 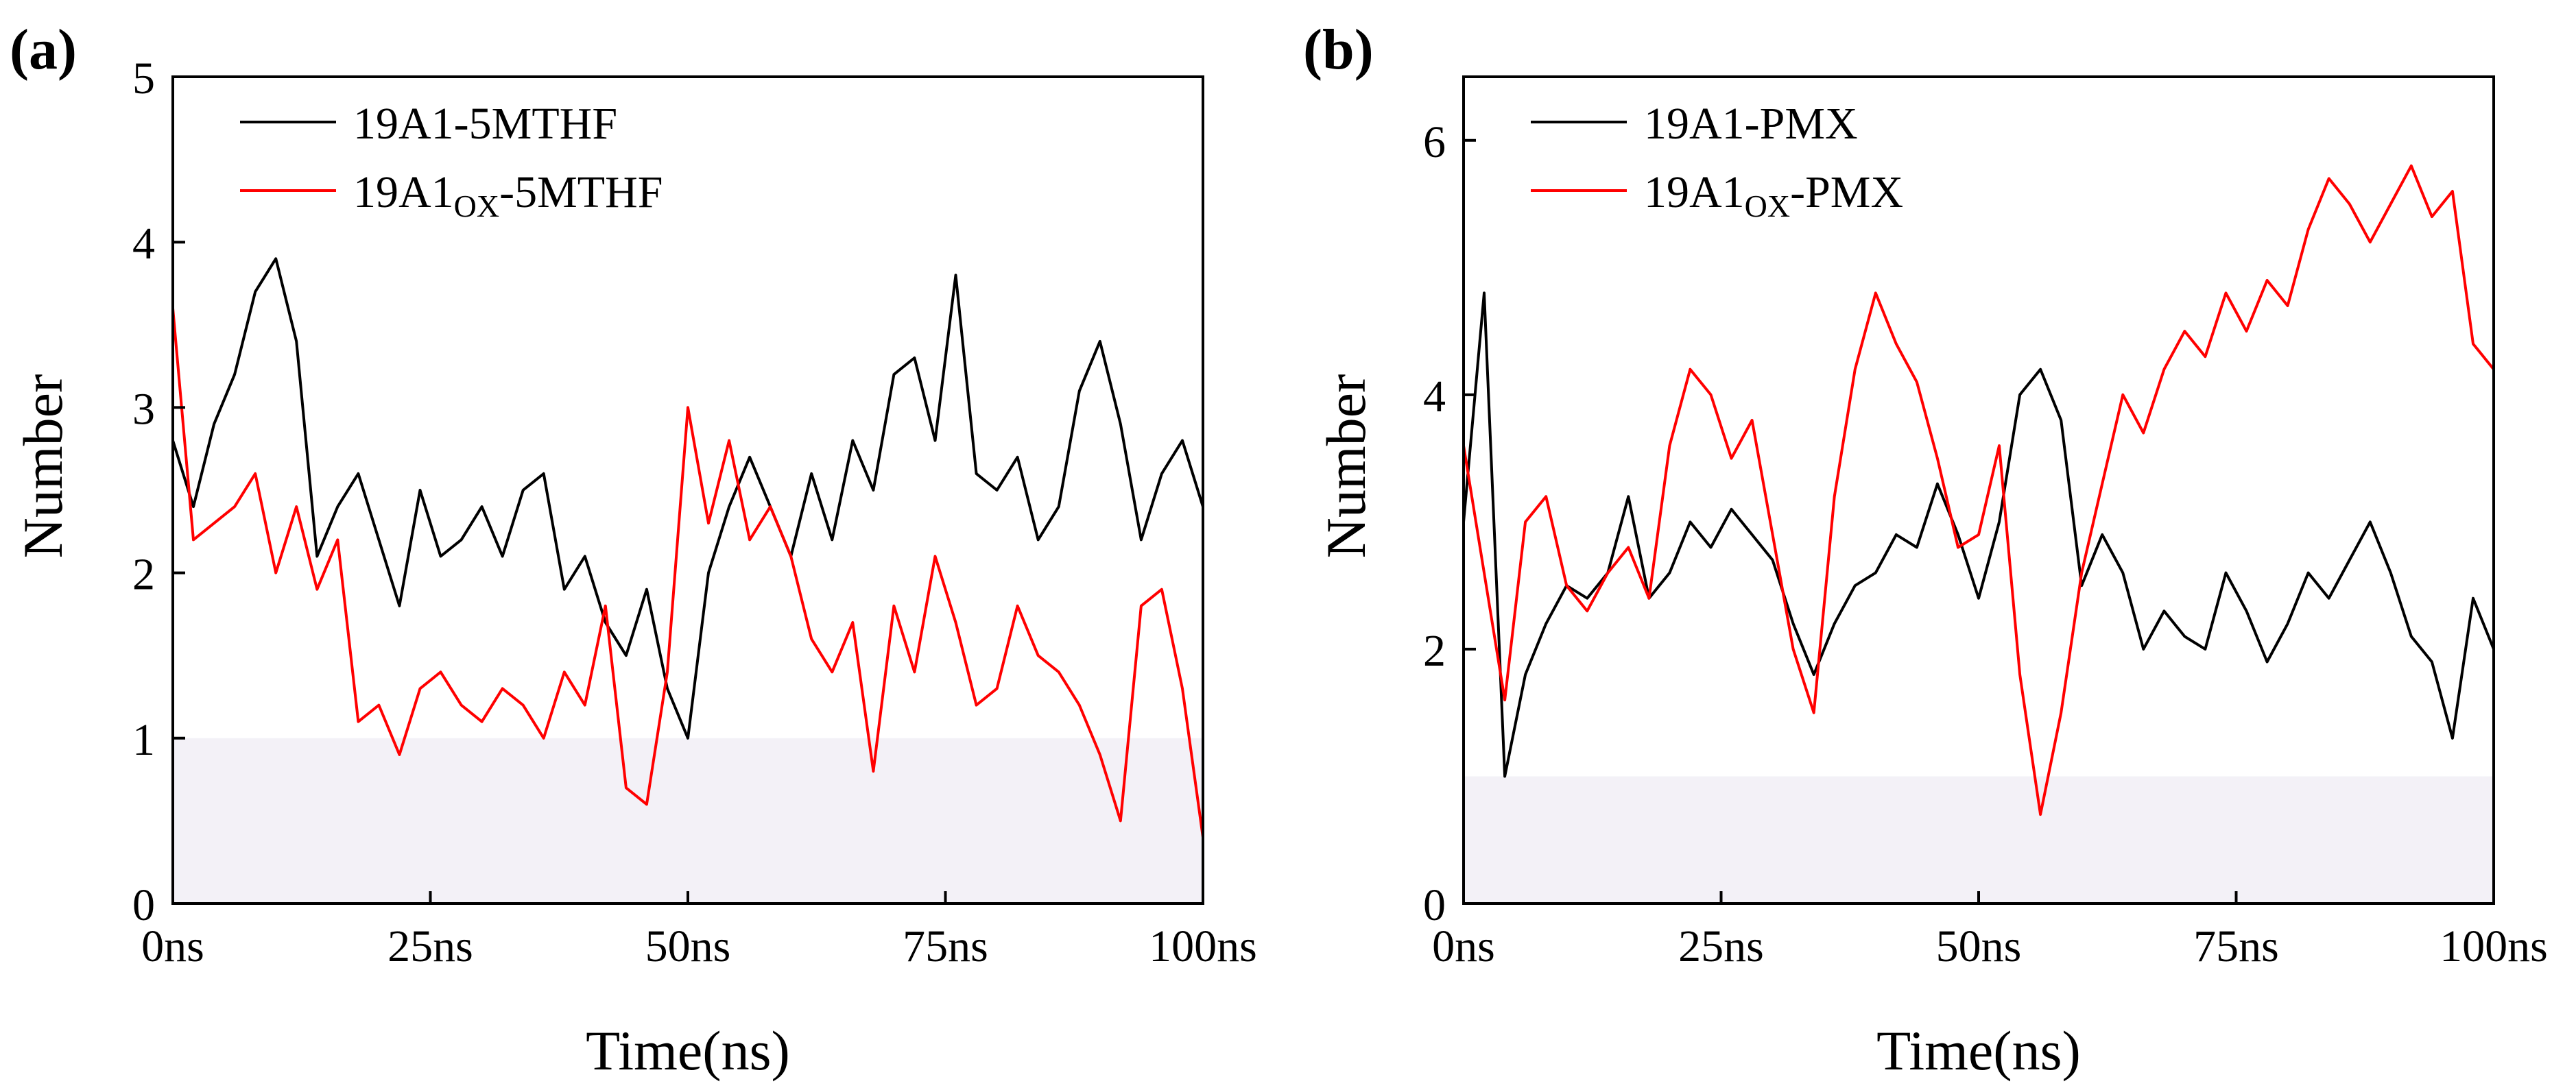 What do you see at coordinates (143, 409) in the screenshot?
I see `y-tick-label: 3` at bounding box center [143, 409].